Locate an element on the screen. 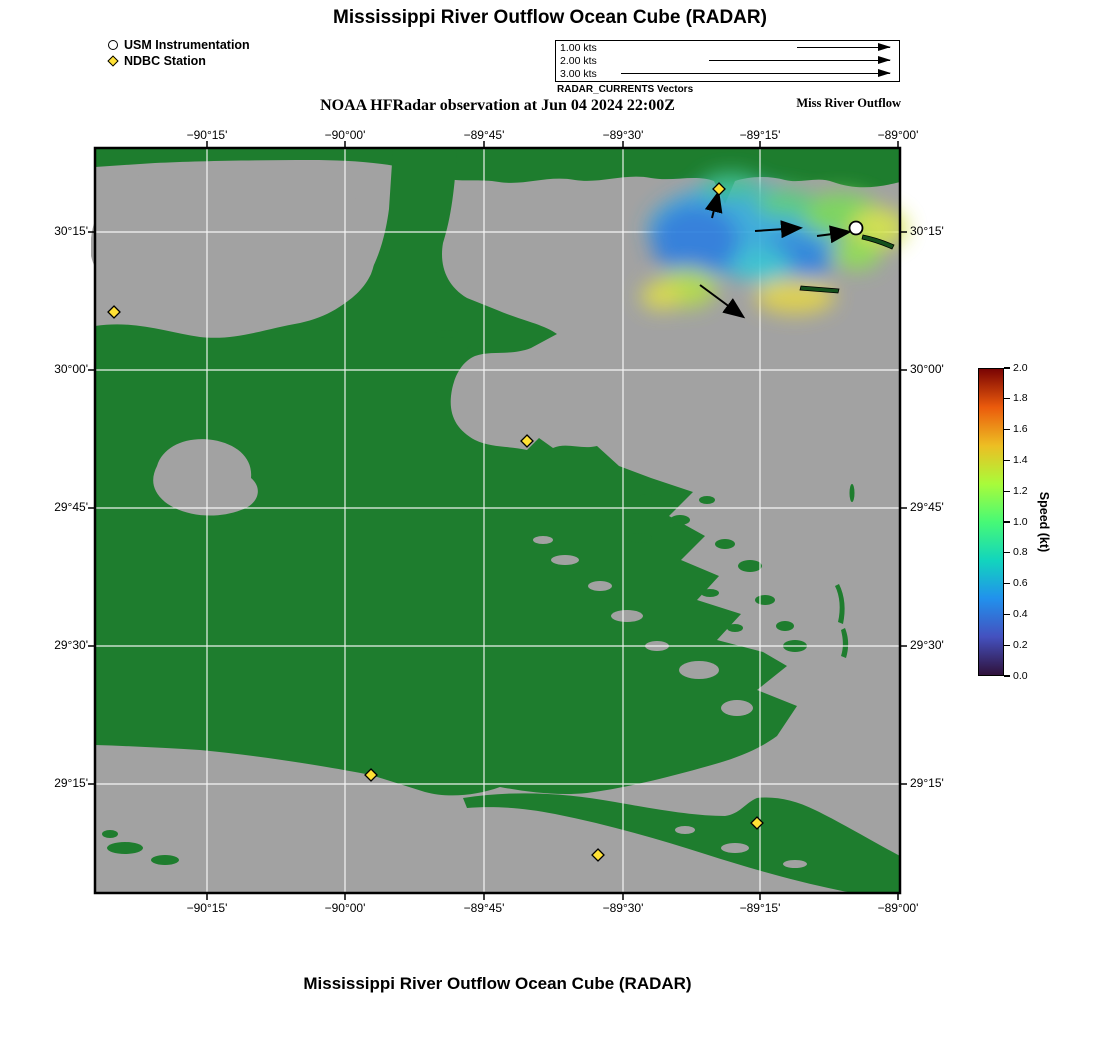 The height and width of the screenshot is (1050, 1100). colorbar-tick-label: 1.8 is located at coordinates (1020, 398).